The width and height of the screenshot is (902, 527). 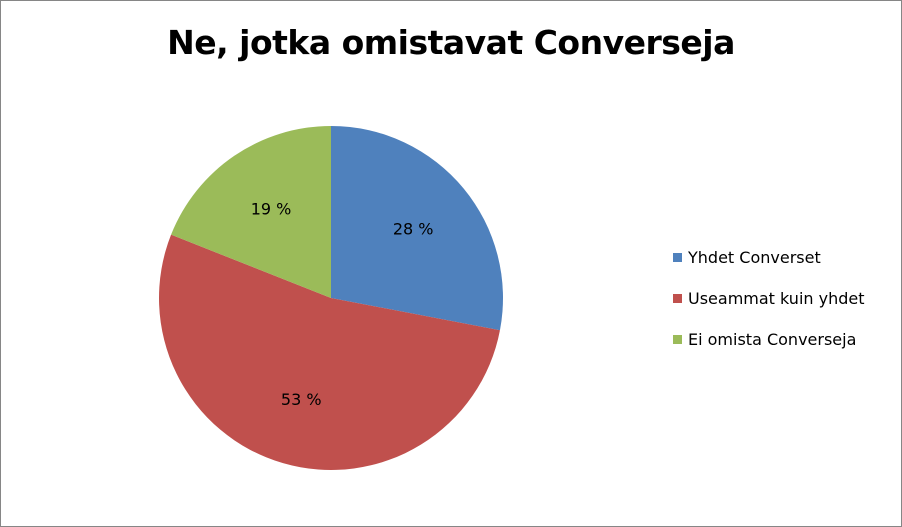 I want to click on data-label-0: 28 %, so click(x=413, y=229).